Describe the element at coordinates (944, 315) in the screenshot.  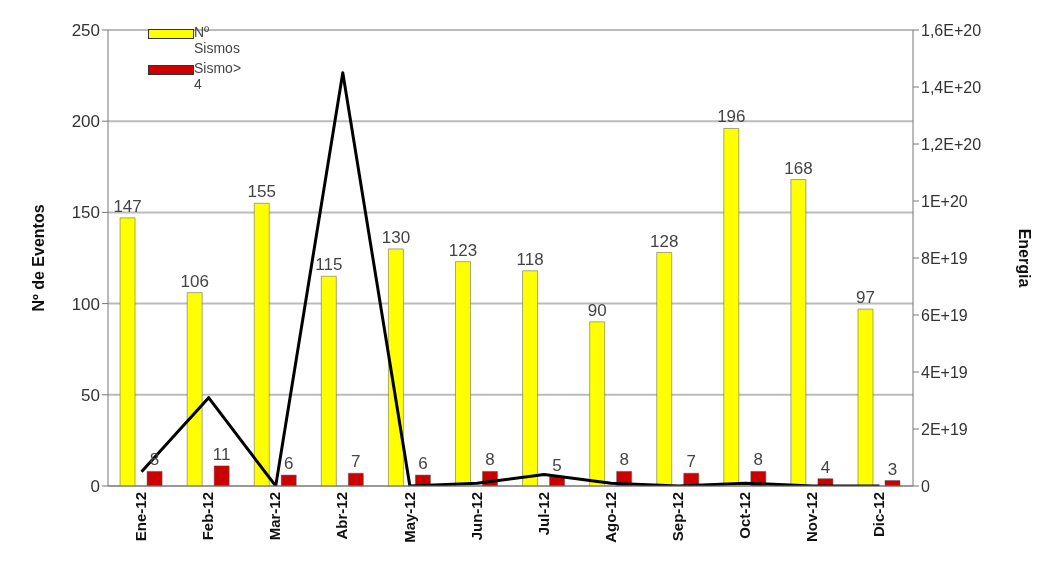
I see `y2-tick-label: 6E+19` at that location.